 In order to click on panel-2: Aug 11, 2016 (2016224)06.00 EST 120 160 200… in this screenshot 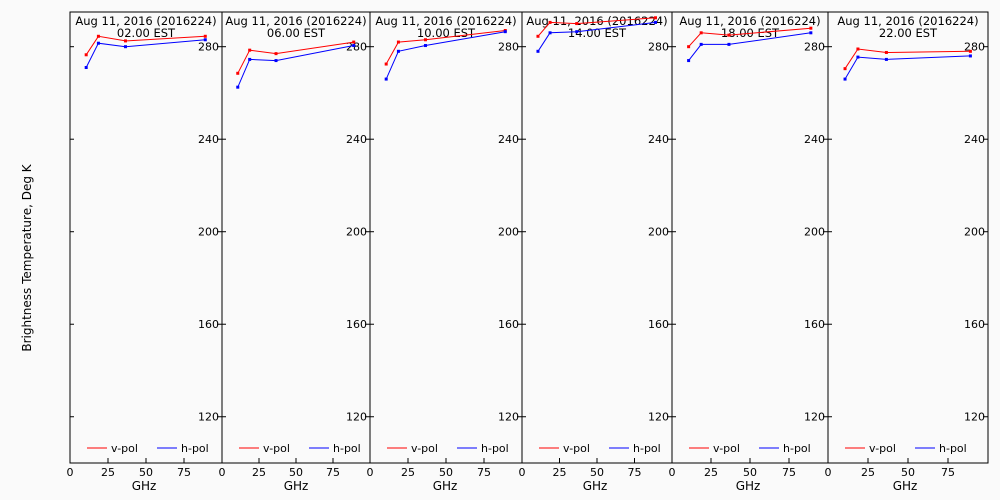, I will do `click(295, 245)`.